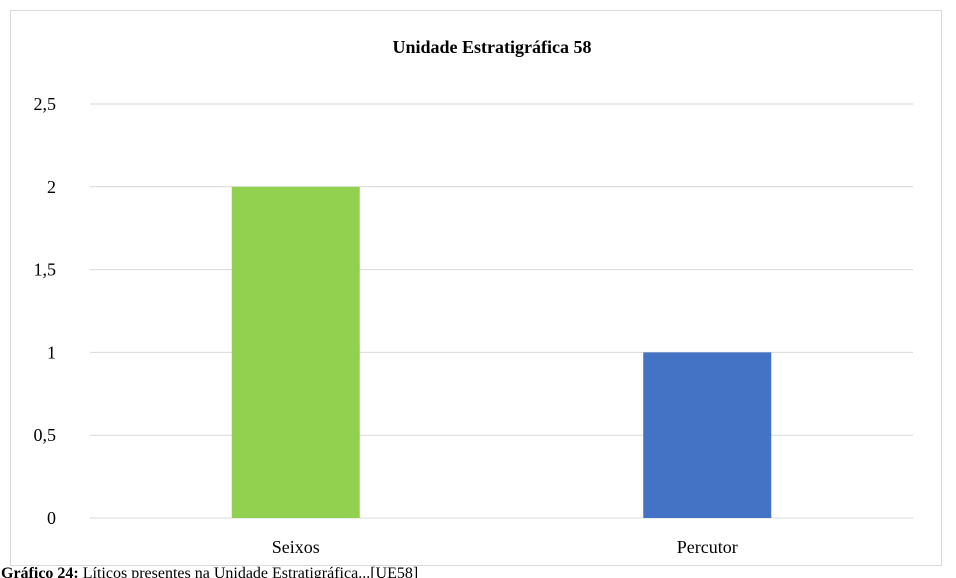 This screenshot has height=578, width=956. I want to click on caption-lead: Gráfico 24:, so click(40, 571).